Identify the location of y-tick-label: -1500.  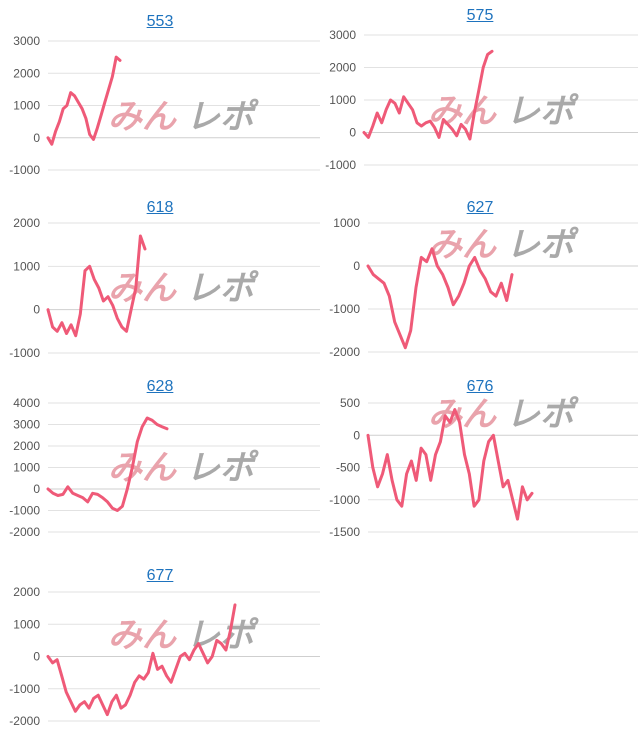
(344, 532).